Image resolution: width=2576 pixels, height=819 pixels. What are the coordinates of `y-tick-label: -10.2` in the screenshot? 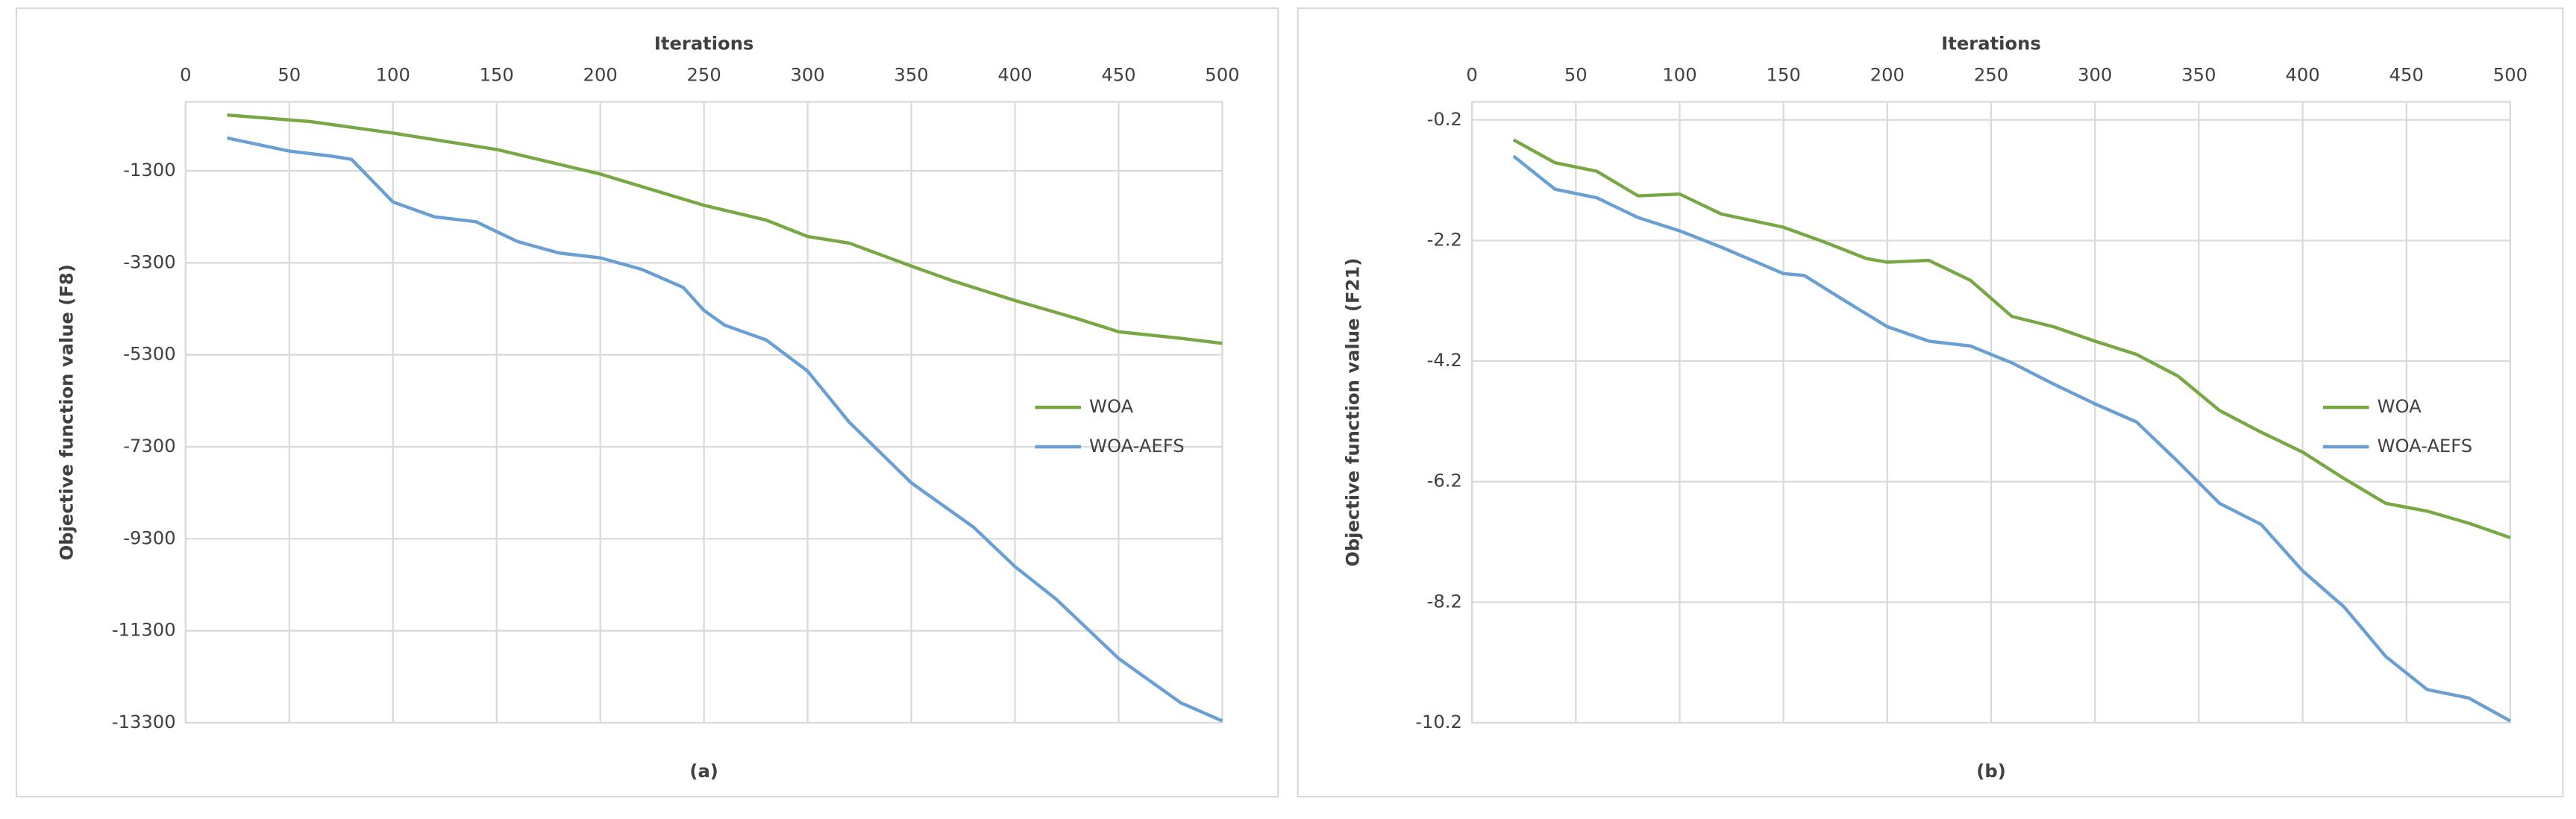 It's located at (1438, 722).